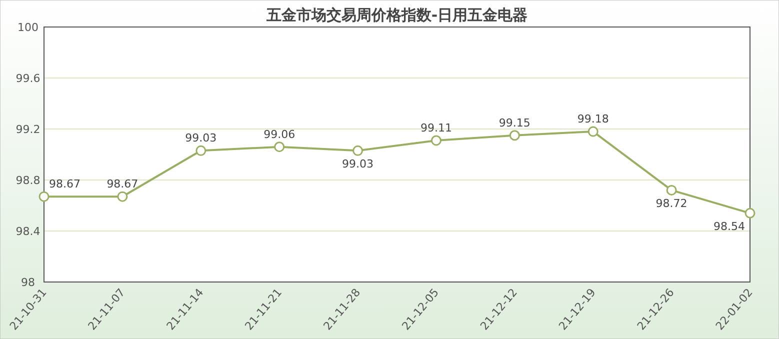 This screenshot has width=779, height=339. What do you see at coordinates (514, 123) in the screenshot?
I see `data-label: 99.15` at bounding box center [514, 123].